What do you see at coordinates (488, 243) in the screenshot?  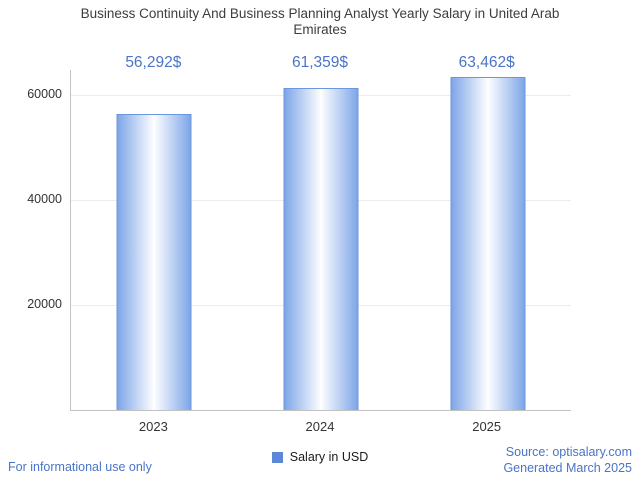 I see `bar-2025` at bounding box center [488, 243].